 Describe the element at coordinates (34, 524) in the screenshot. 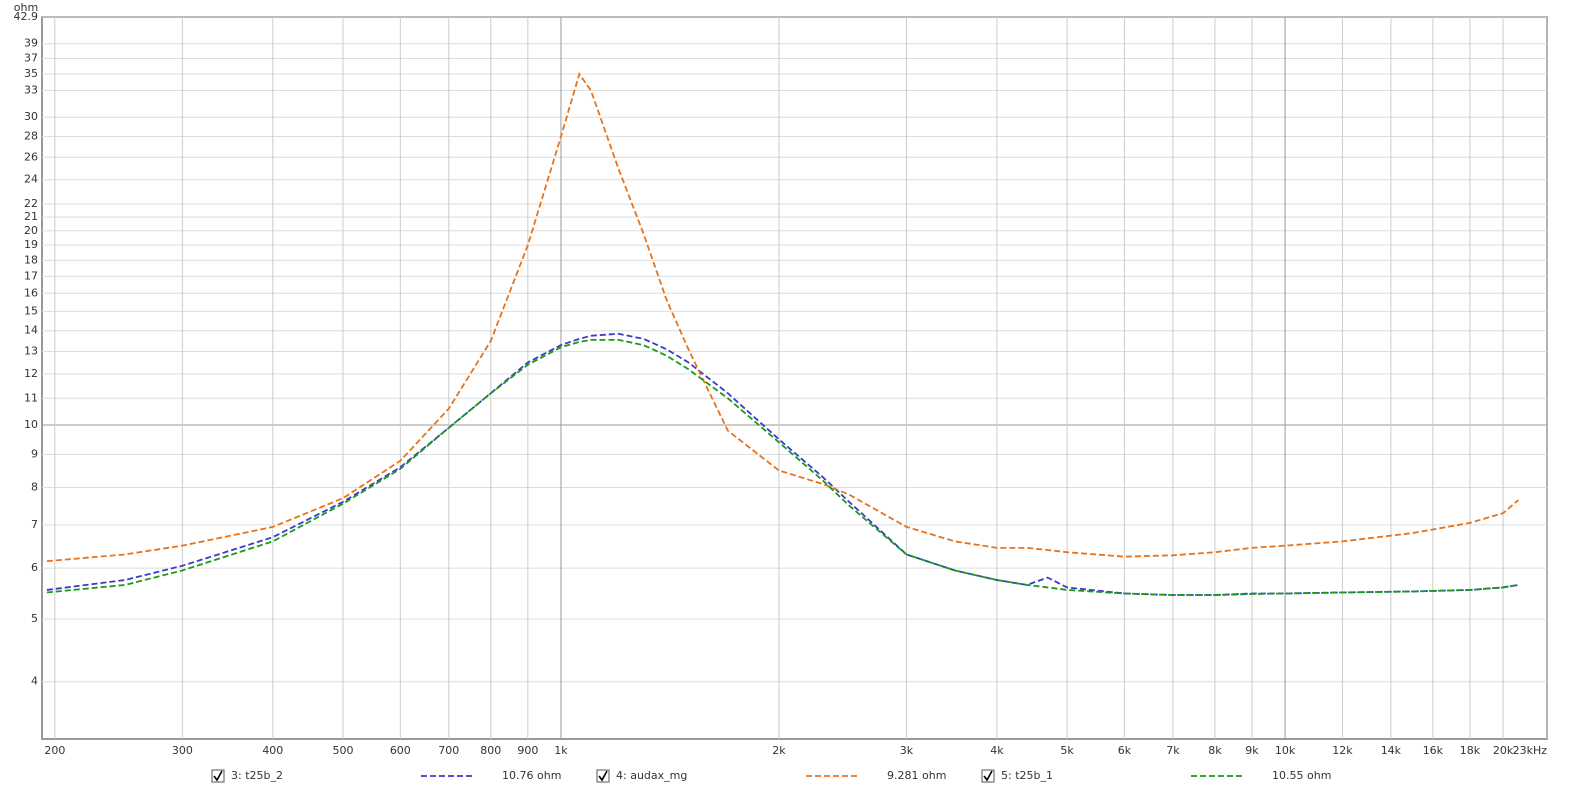

I see `y-tick-label: 7` at that location.